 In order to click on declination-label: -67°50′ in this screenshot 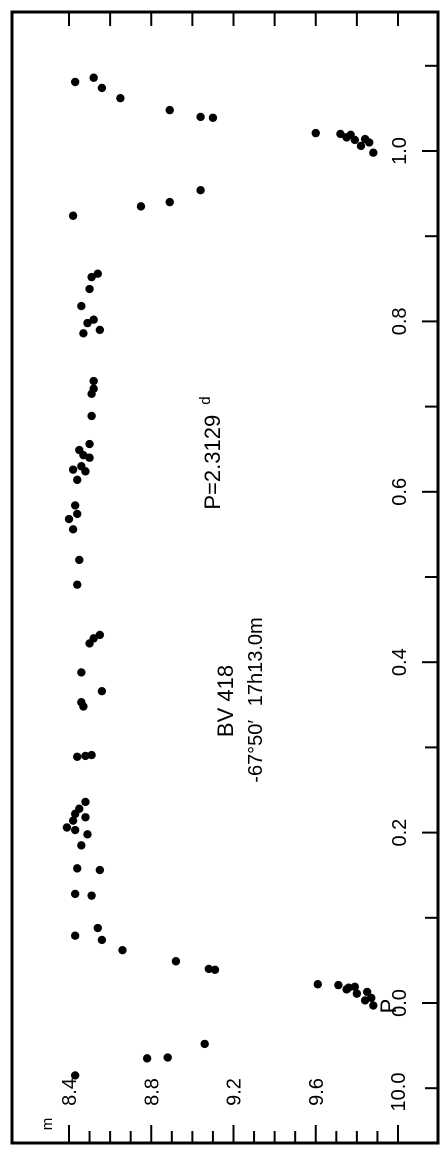, I will do `click(256, 751)`.